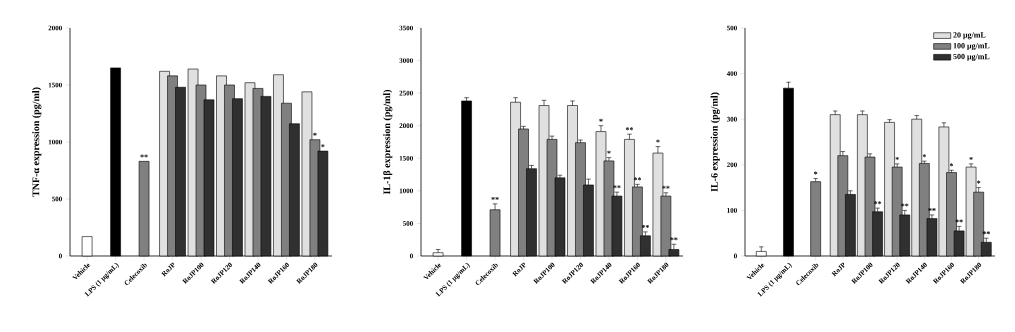 This screenshot has width=1015, height=332. What do you see at coordinates (388, 142) in the screenshot?
I see `y-axis-title: IL-1β expression (pg/ml)` at bounding box center [388, 142].